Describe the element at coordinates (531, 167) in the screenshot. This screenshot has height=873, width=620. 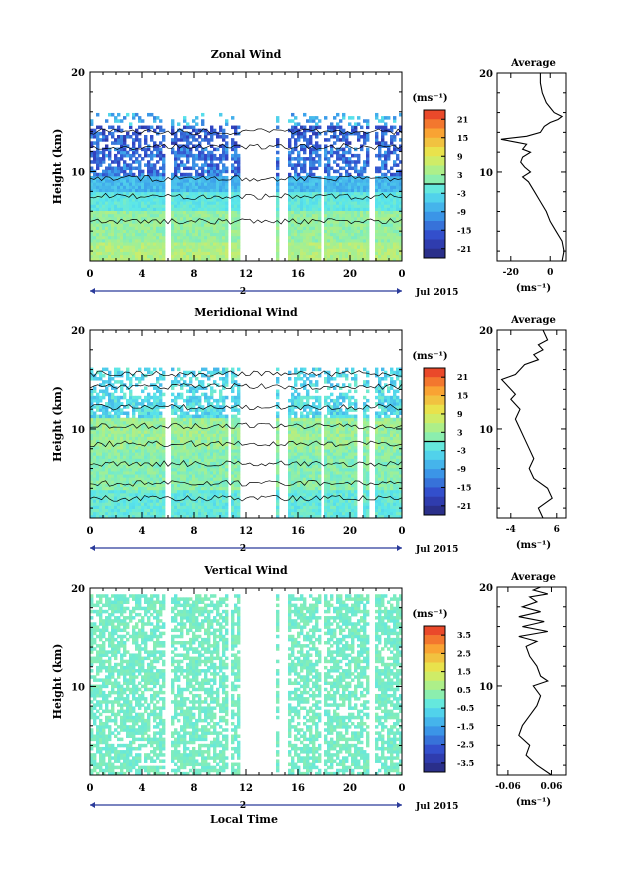
I see `average-frame` at that location.